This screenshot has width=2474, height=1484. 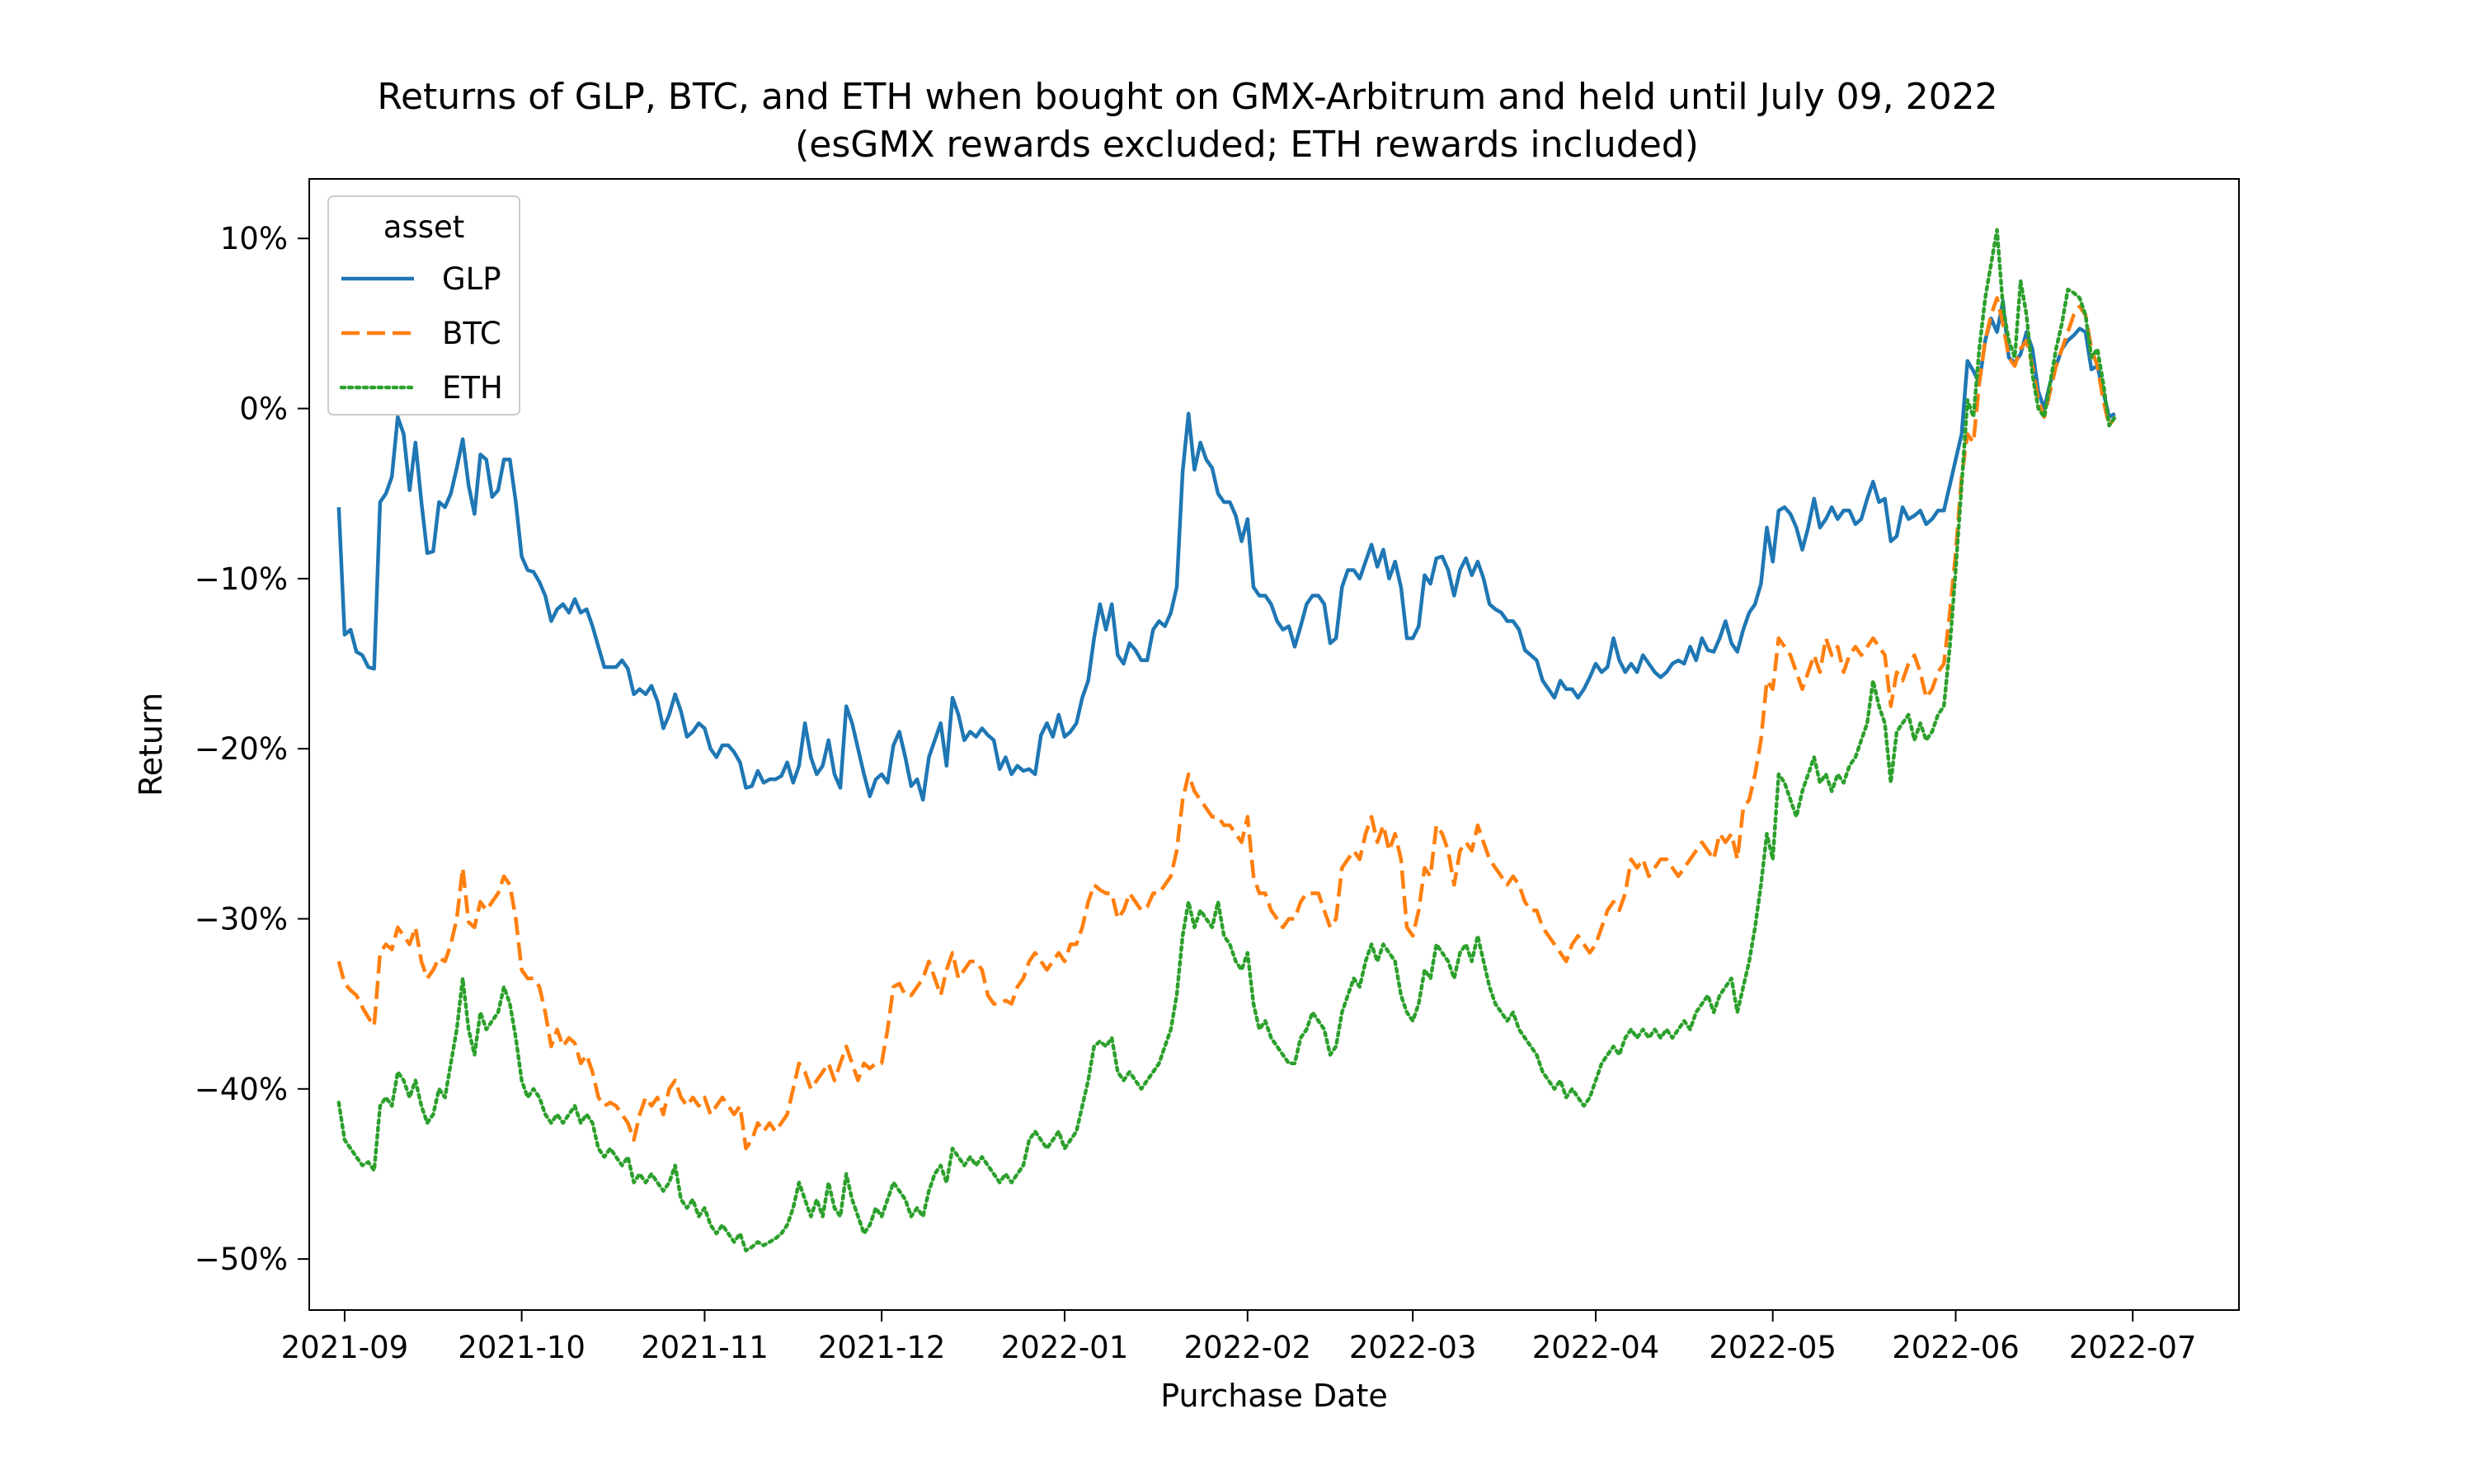 What do you see at coordinates (241, 1259) in the screenshot?
I see `y-tick-label: −50%` at bounding box center [241, 1259].